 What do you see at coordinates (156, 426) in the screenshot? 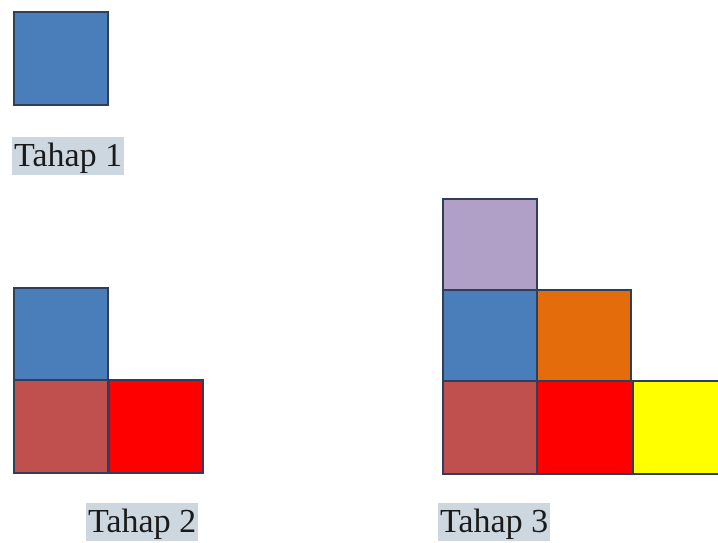
I see `stage-2-square-red` at bounding box center [156, 426].